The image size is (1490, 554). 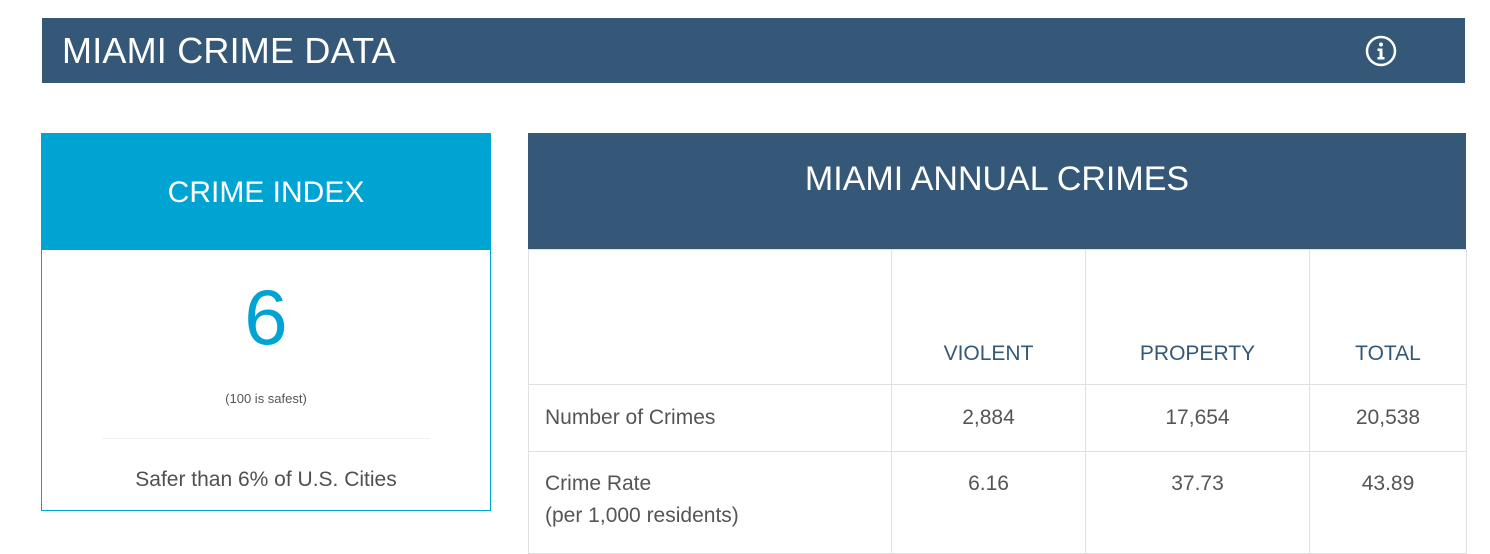 I want to click on annual-crimes-header: MIAMI ANNUAL CRIMES, so click(x=997, y=191).